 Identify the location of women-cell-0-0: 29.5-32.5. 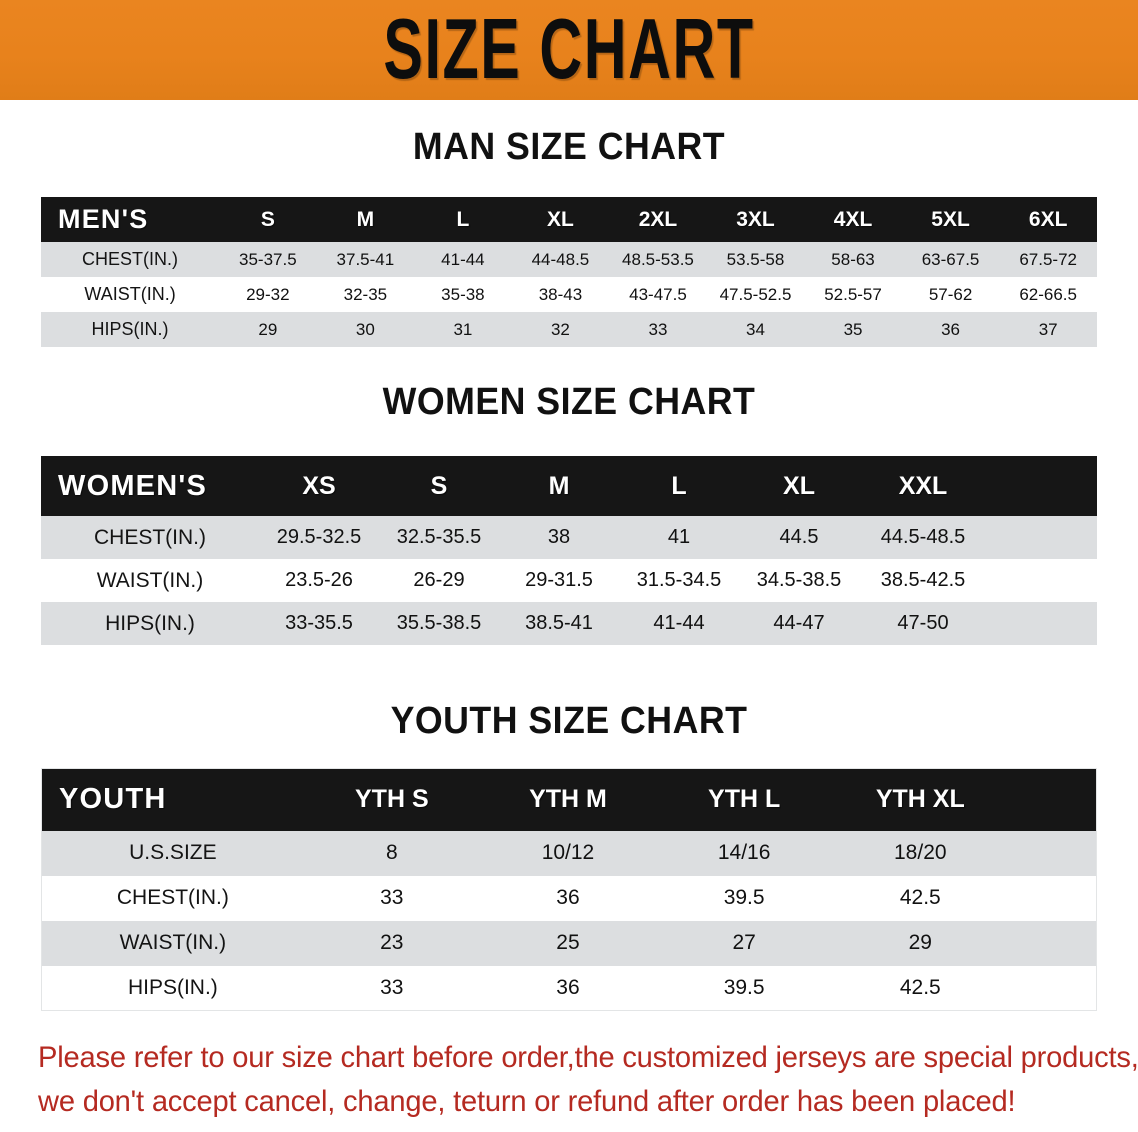
(319, 537).